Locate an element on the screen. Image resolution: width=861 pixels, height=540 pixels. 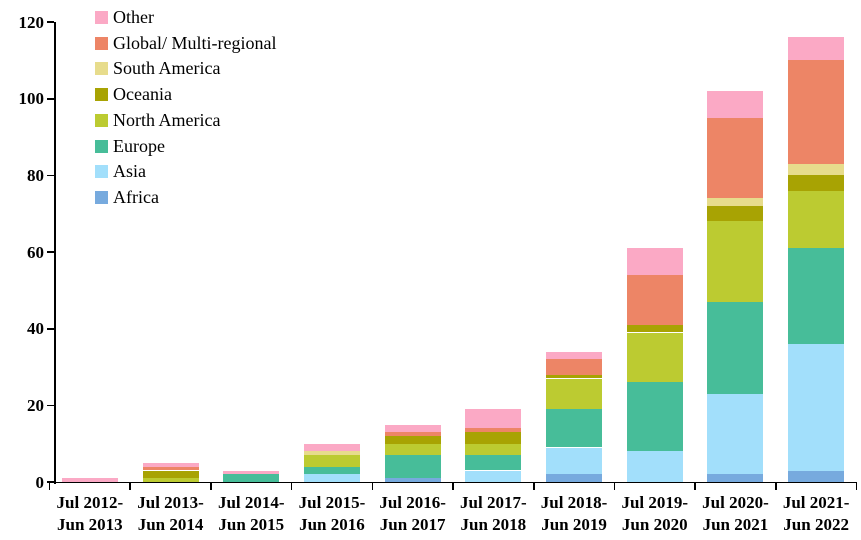
legend-item-south-america: South America is located at coordinates (210, 68).